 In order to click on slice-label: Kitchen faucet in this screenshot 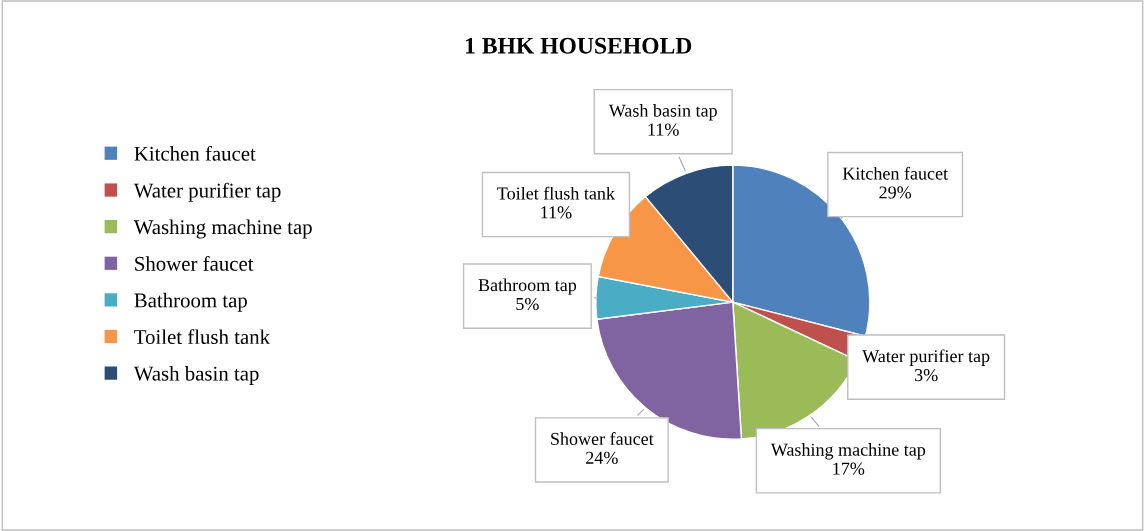, I will do `click(895, 173)`.